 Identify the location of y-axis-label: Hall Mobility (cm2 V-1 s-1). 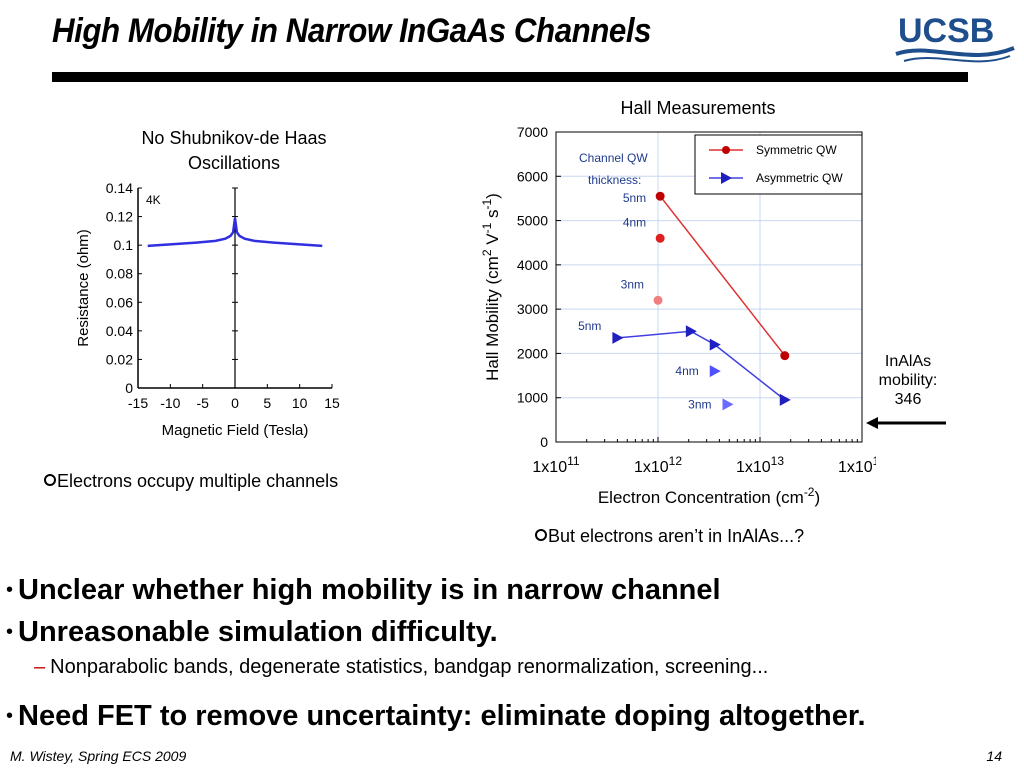
(491, 287).